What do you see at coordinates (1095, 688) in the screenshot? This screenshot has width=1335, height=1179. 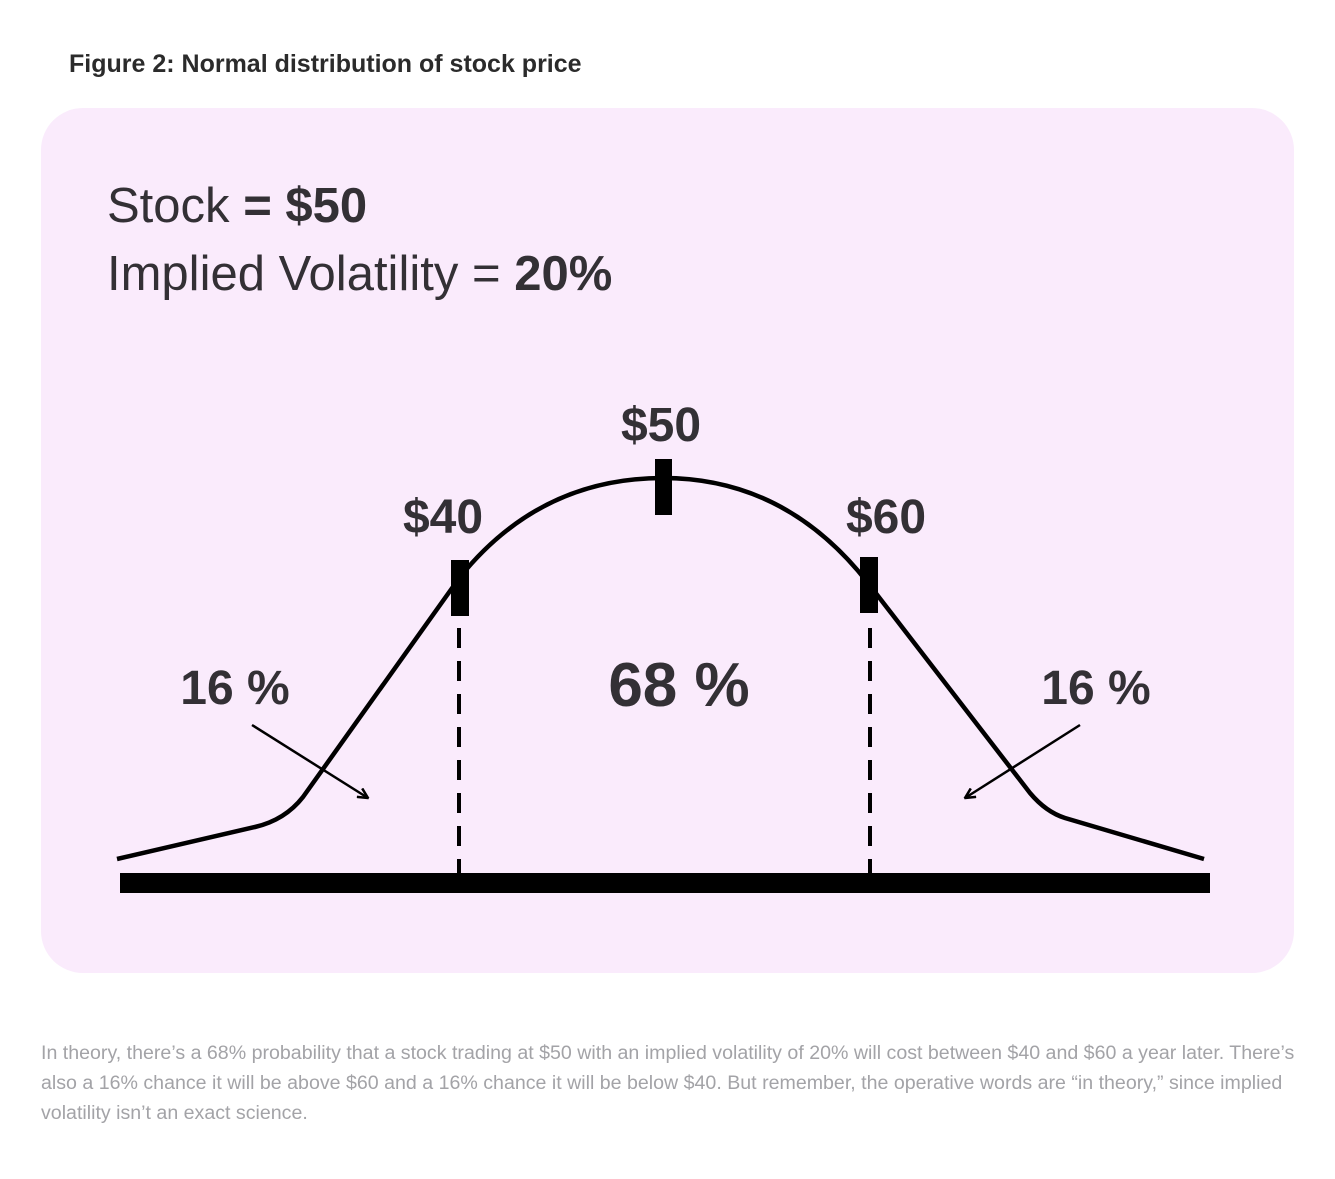 I see `right-tail-probability-label: 16 %` at bounding box center [1095, 688].